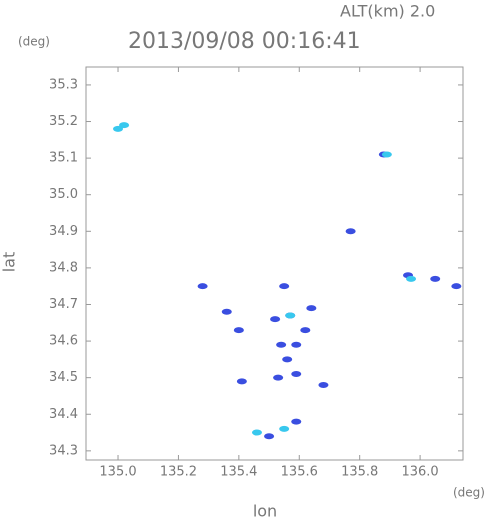 This screenshot has width=491, height=525. What do you see at coordinates (387, 11) in the screenshot?
I see `subtitle: ALT(km) 2.0` at bounding box center [387, 11].